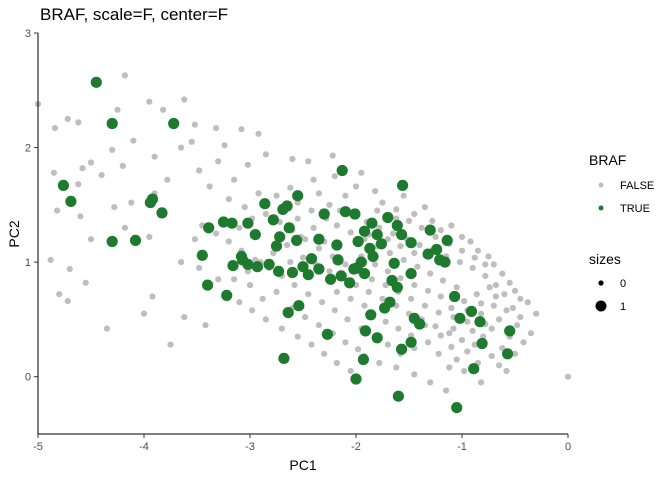 The image size is (672, 480). What do you see at coordinates (134, 14) in the screenshot?
I see `chart-title: BRAF, scale=F, center=F` at bounding box center [134, 14].